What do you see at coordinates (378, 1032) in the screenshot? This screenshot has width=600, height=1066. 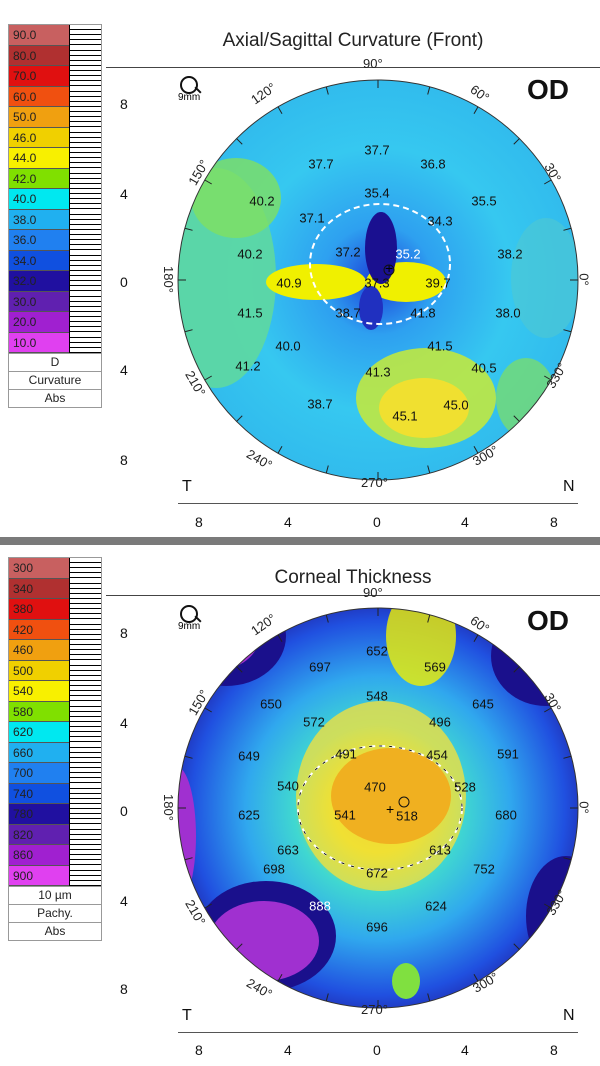 I see `x-axis` at bounding box center [378, 1032].